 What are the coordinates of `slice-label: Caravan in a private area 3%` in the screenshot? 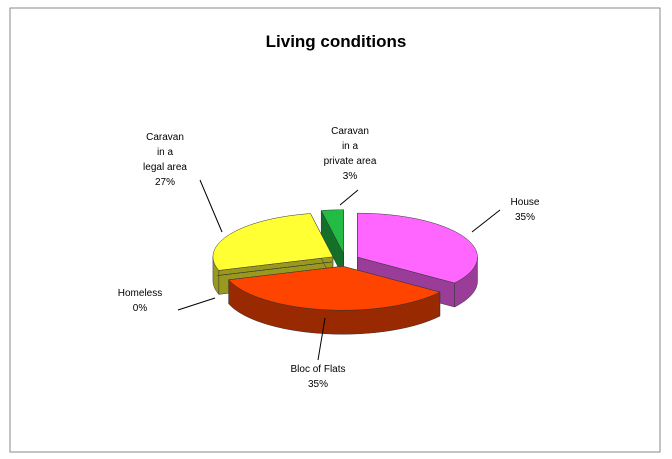 It's located at (350, 154).